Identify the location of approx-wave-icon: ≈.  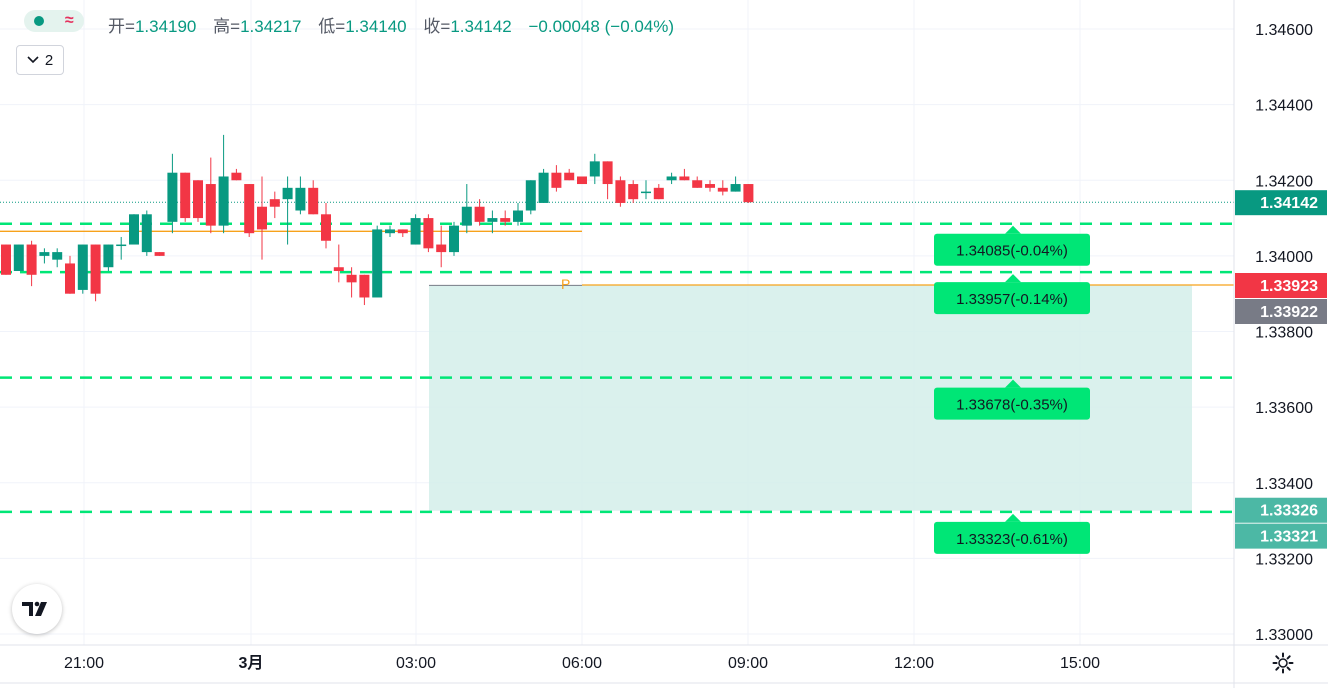
(69, 20).